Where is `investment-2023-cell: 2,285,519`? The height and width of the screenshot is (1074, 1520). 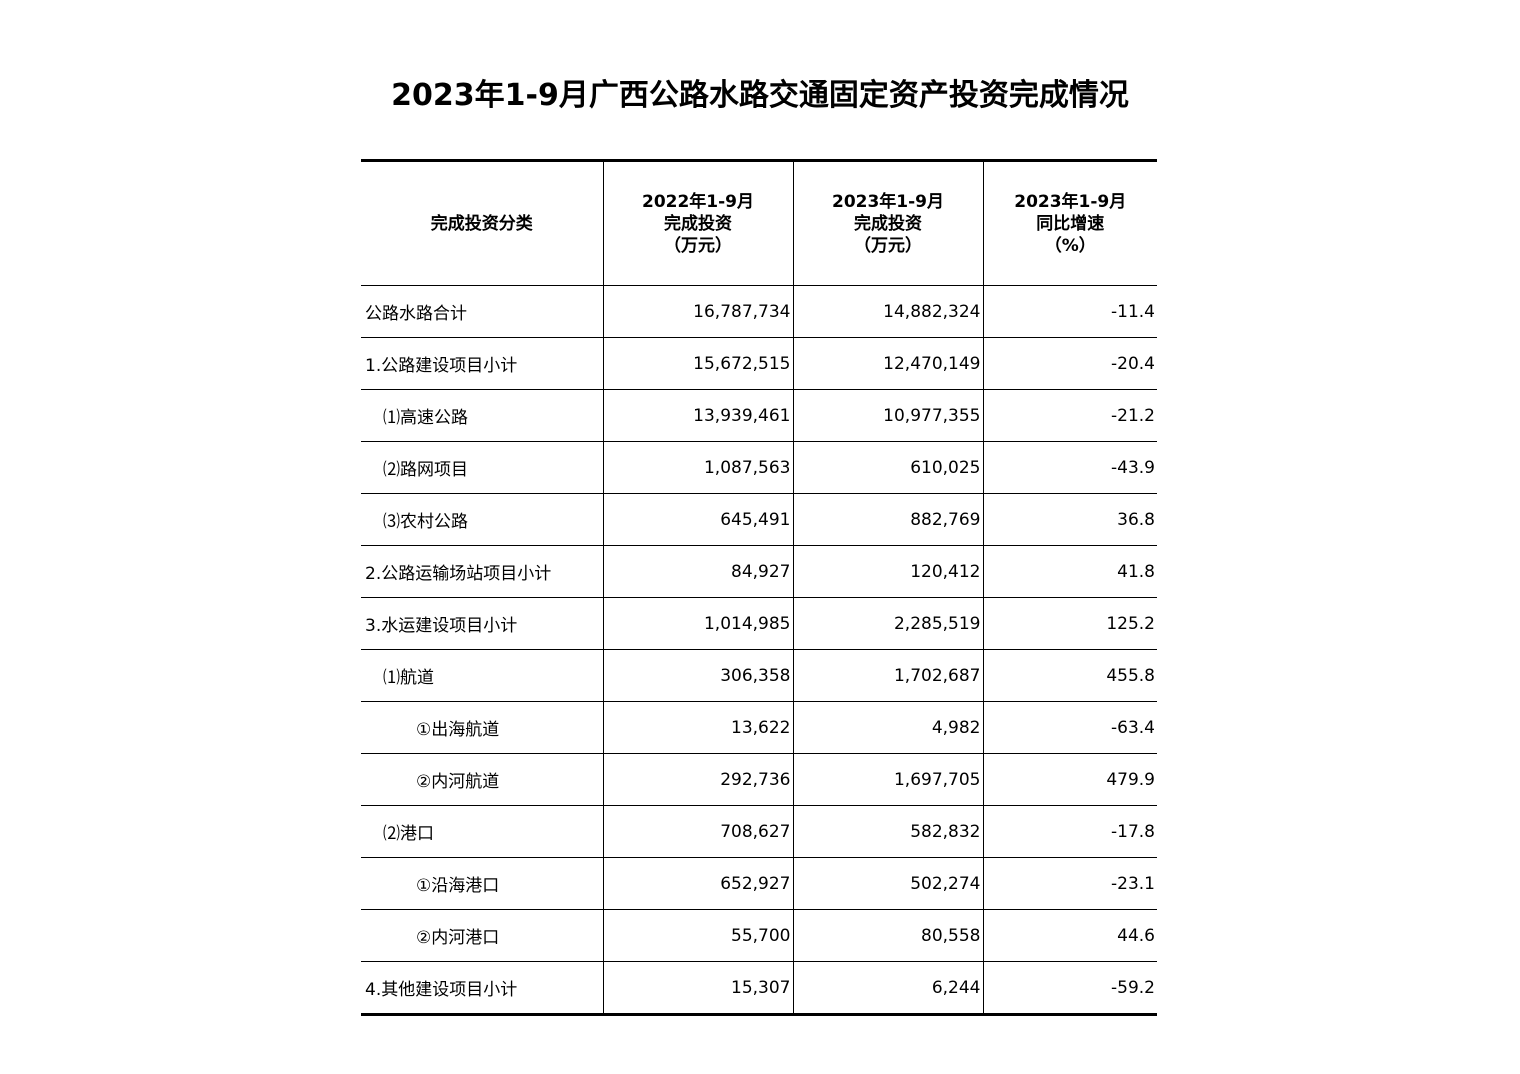 investment-2023-cell: 2,285,519 is located at coordinates (888, 623).